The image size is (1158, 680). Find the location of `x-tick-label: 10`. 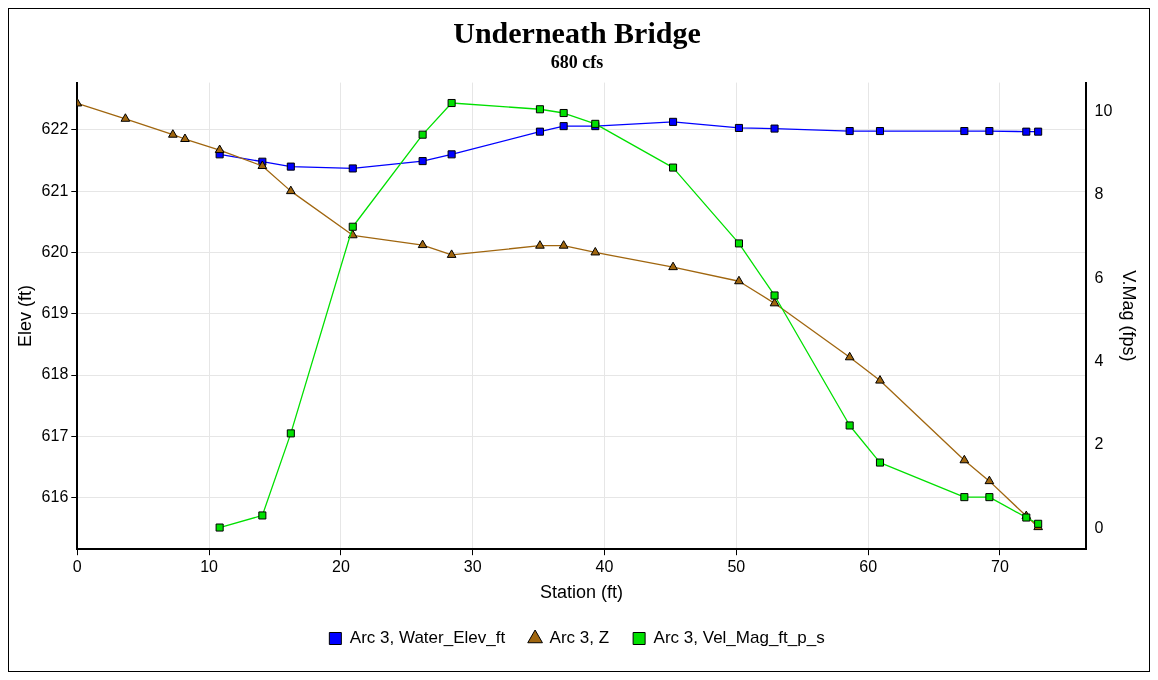

x-tick-label: 10 is located at coordinates (209, 567).